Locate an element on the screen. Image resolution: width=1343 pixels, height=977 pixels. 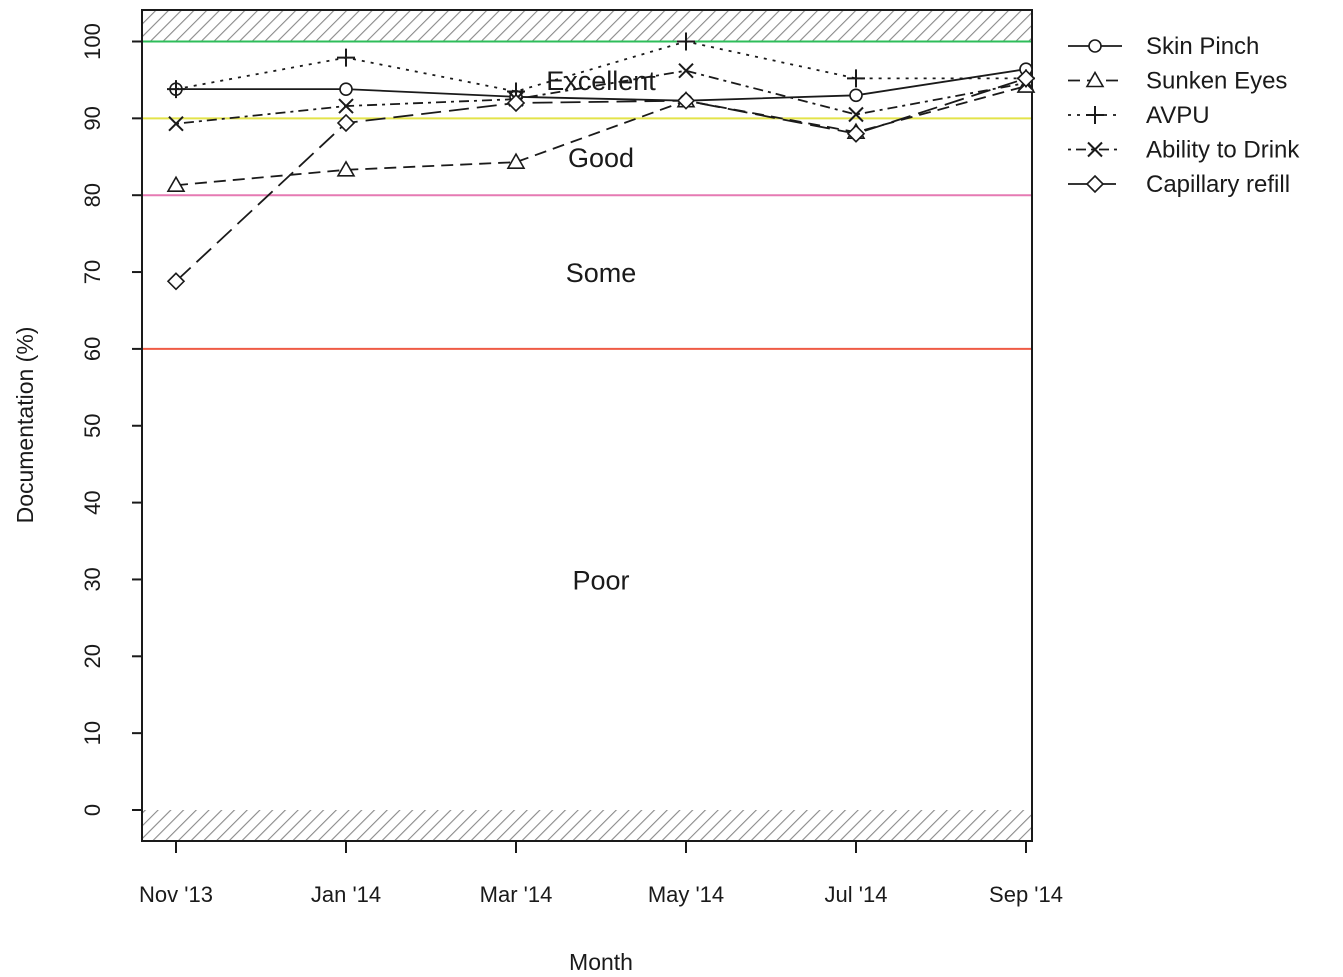
y-tick-label-50: 50 is located at coordinates (92, 426).